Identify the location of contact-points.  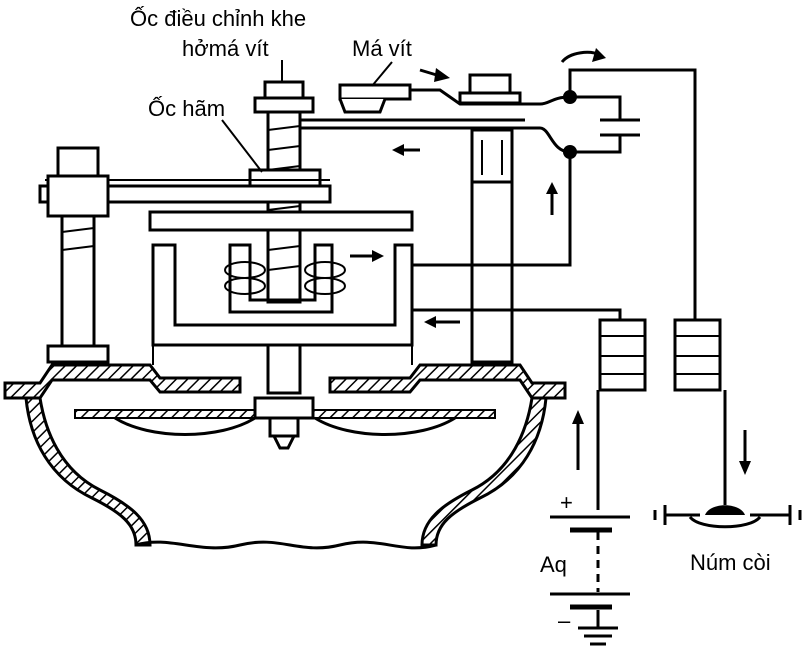
(412, 218).